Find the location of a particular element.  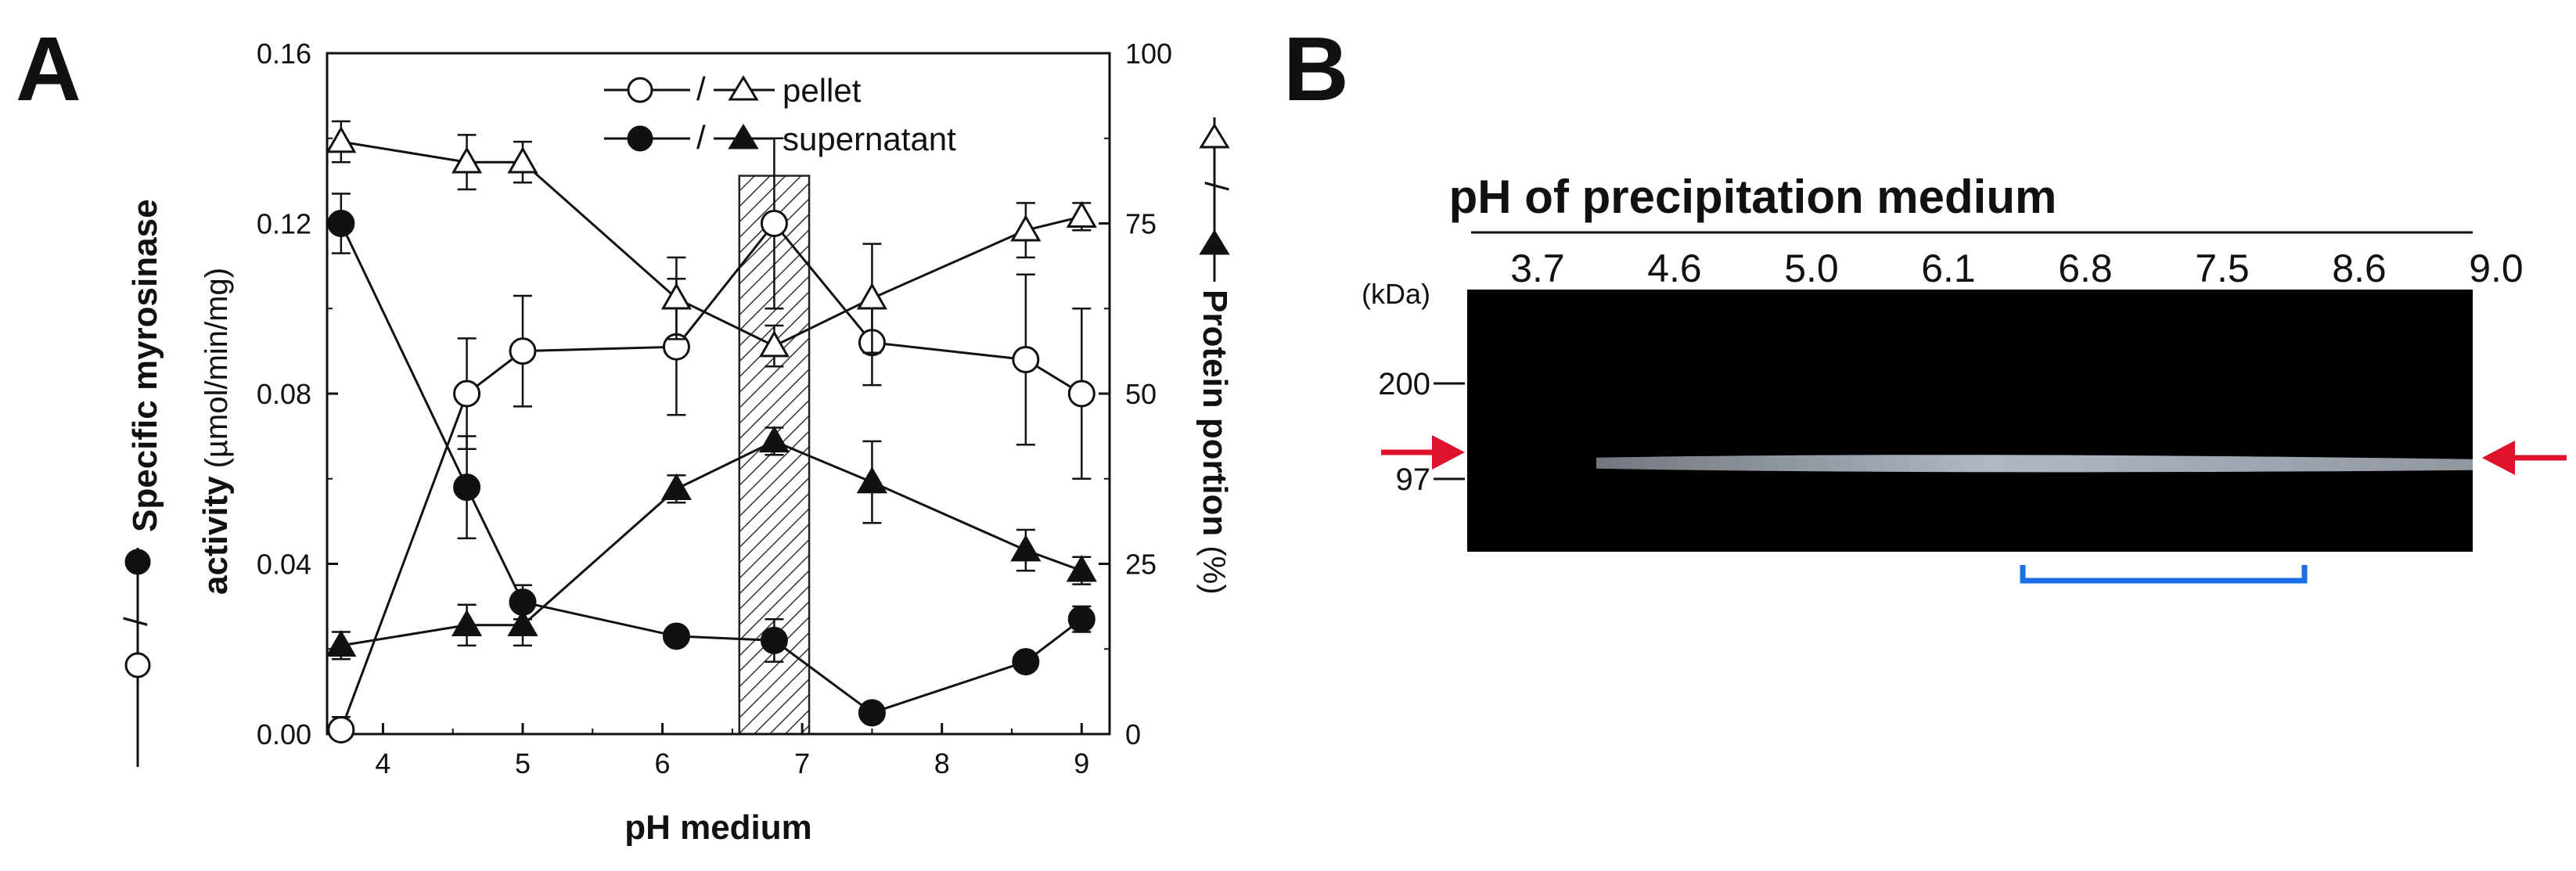

legend-pellet: / pellet is located at coordinates (733, 89).